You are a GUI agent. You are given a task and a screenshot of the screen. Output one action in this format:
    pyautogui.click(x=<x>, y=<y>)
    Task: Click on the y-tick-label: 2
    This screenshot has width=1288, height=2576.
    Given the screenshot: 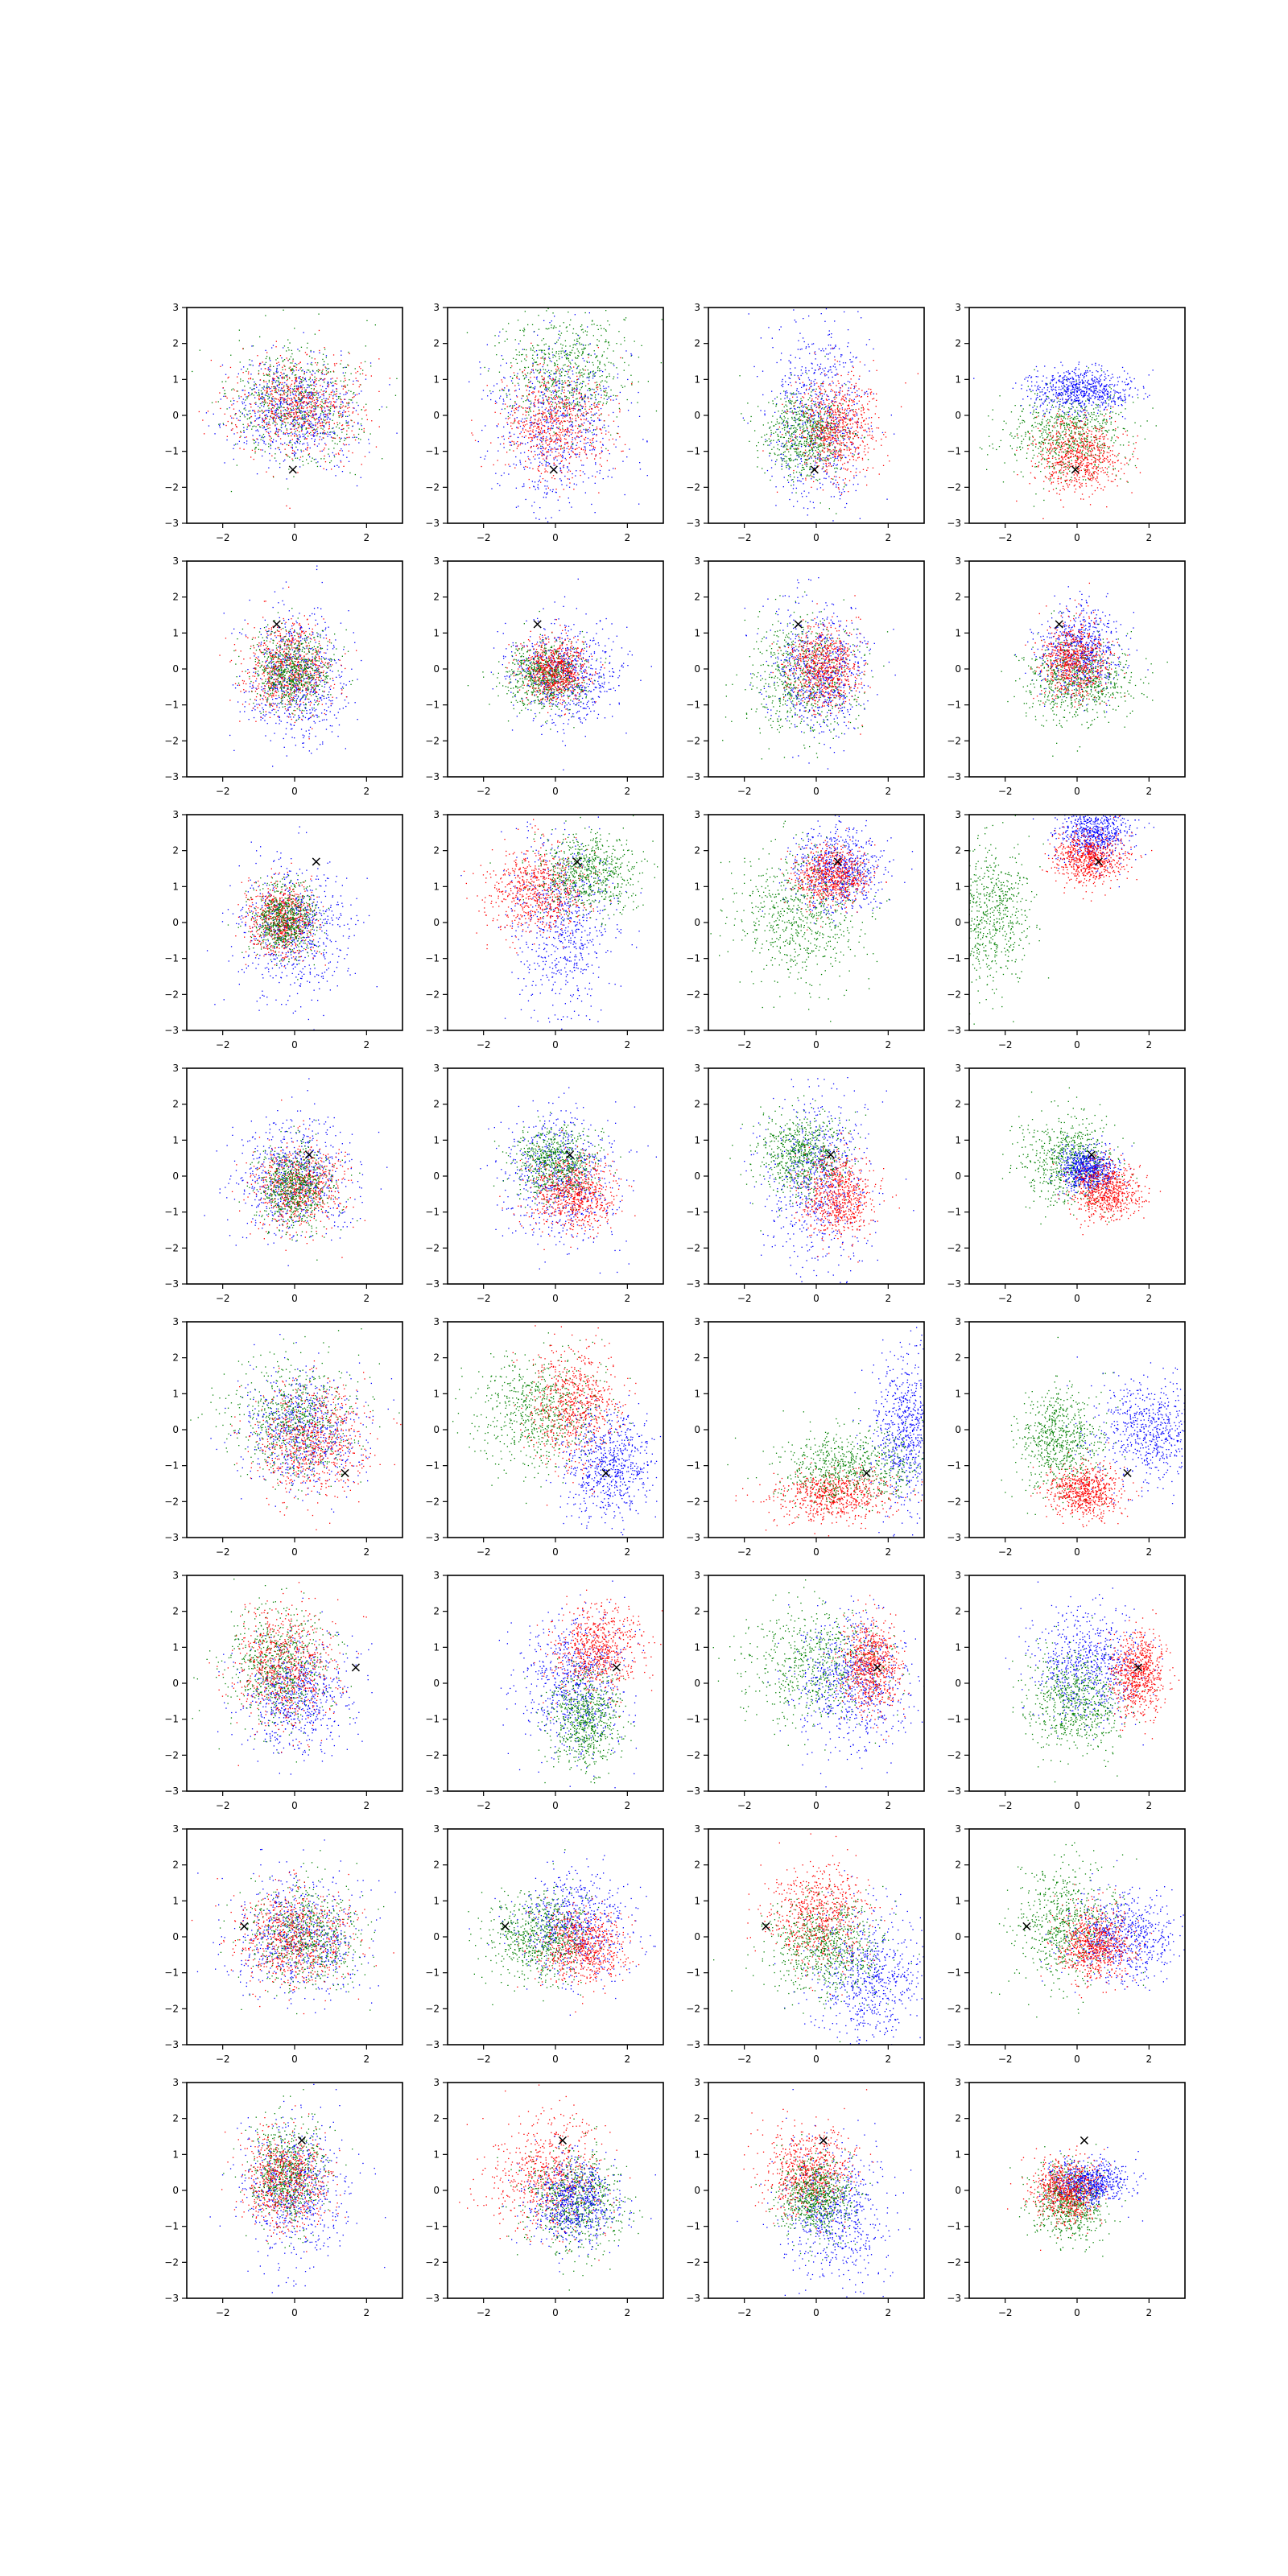 What is the action you would take?
    pyautogui.click(x=175, y=343)
    